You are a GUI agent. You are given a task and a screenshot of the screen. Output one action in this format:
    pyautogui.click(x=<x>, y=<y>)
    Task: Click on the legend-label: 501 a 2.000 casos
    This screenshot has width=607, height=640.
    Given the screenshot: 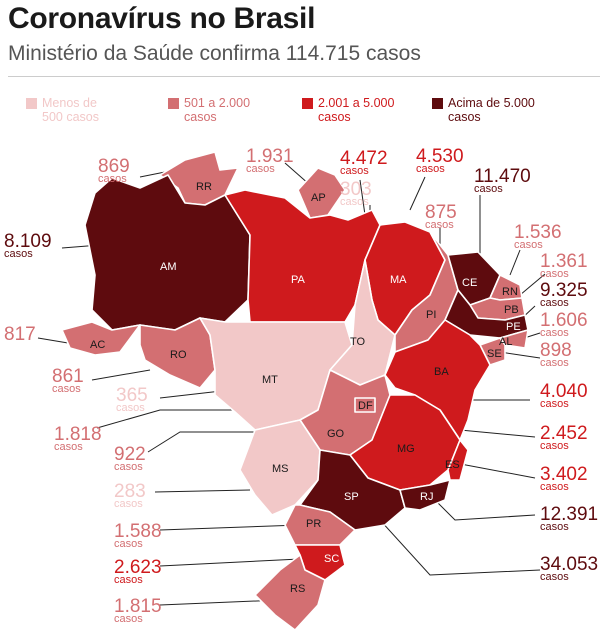 What is the action you would take?
    pyautogui.click(x=217, y=110)
    